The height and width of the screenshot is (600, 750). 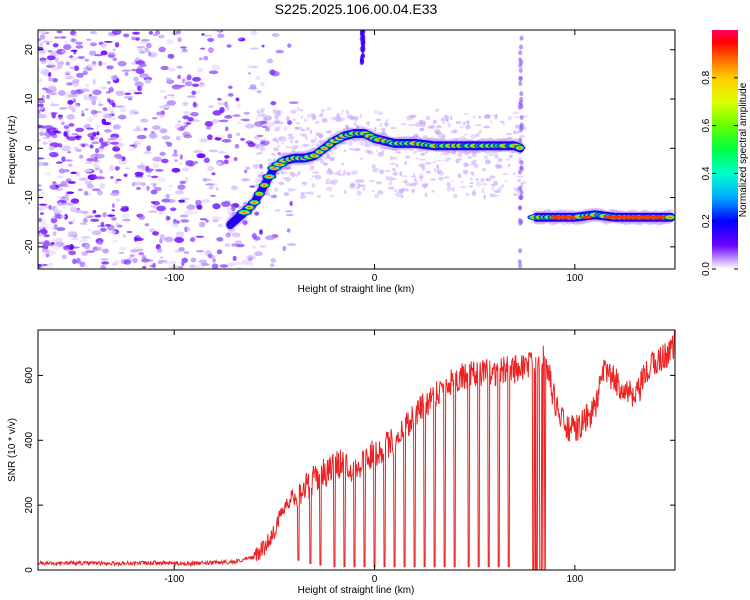 I want to click on ridge-hotspot, so click(x=562, y=217).